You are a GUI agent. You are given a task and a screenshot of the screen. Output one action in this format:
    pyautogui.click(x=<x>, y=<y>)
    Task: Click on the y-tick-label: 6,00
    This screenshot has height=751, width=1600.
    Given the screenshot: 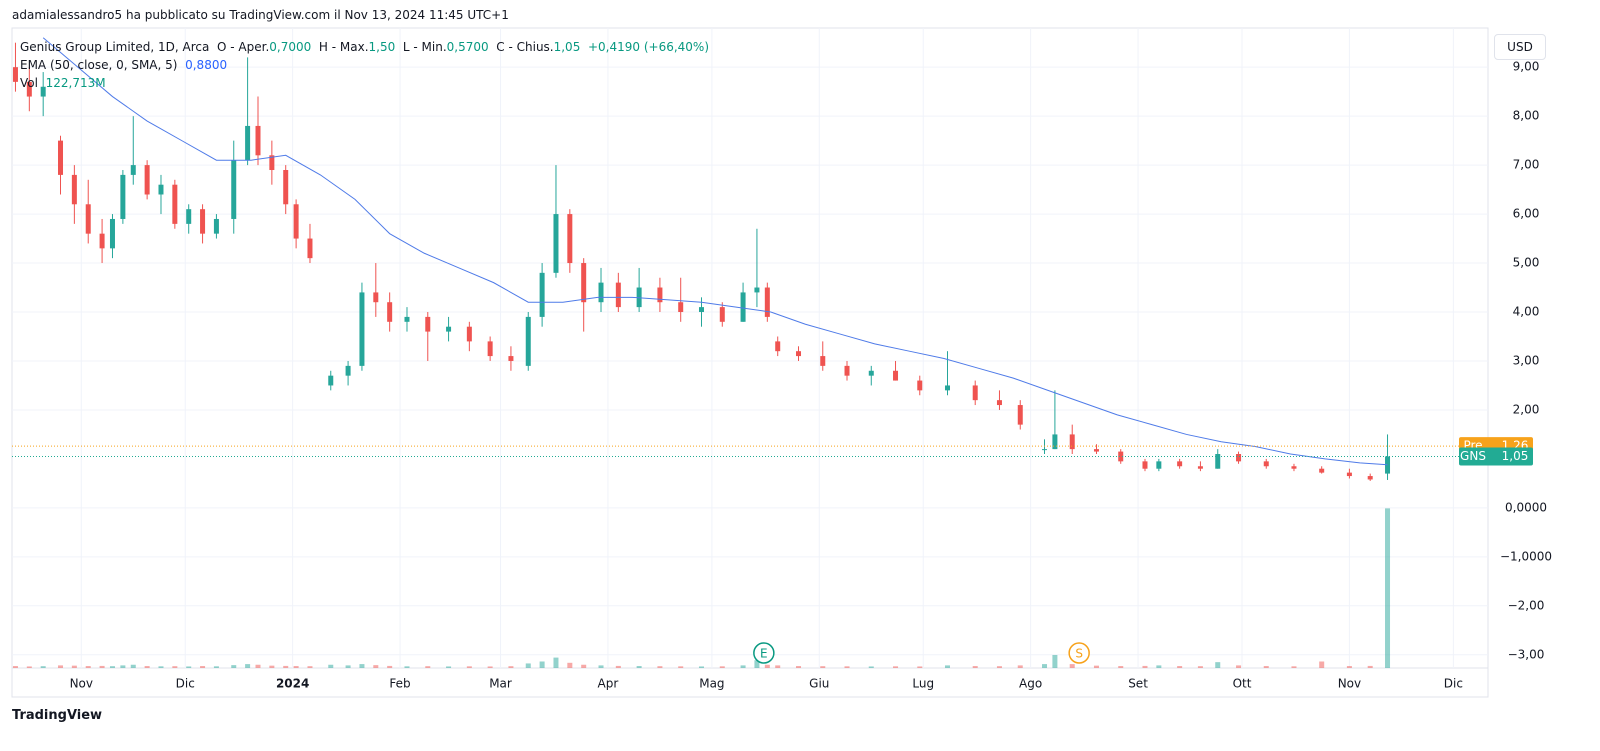 What is the action you would take?
    pyautogui.click(x=1526, y=214)
    